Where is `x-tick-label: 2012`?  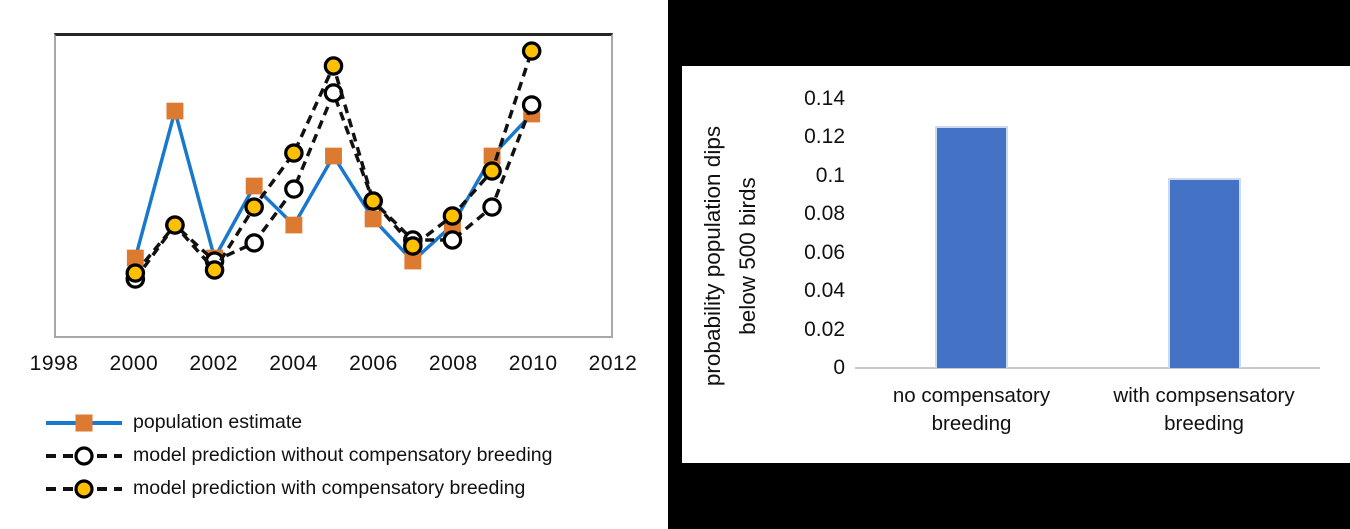 x-tick-label: 2012 is located at coordinates (613, 363).